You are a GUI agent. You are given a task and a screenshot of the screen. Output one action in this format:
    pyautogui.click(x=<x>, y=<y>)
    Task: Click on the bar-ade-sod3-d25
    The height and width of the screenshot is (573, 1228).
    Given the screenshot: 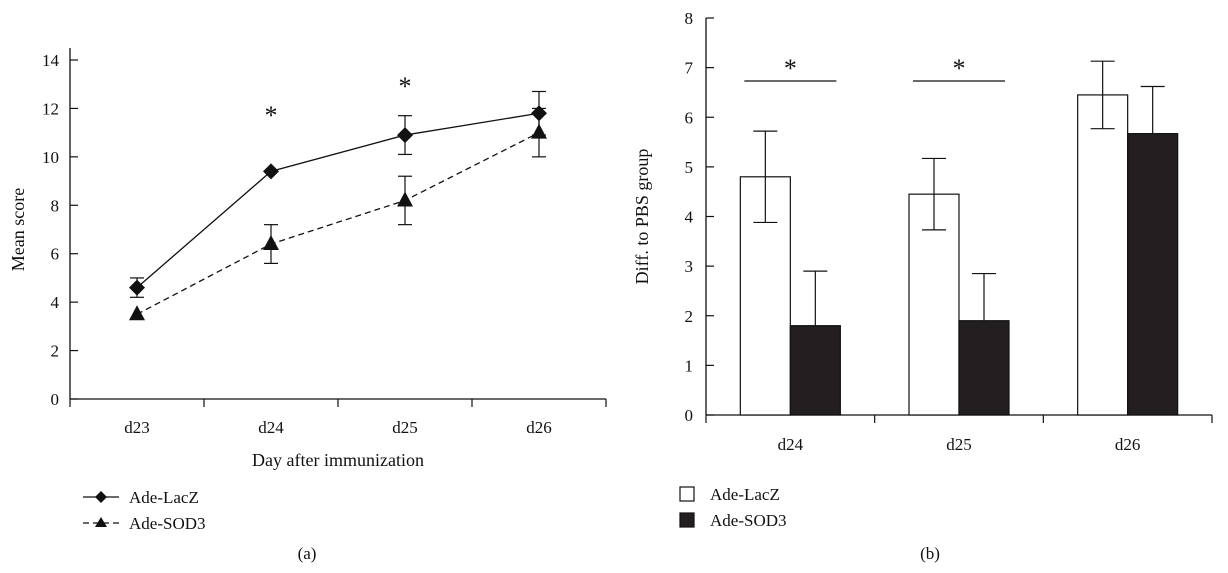 What is the action you would take?
    pyautogui.click(x=984, y=368)
    